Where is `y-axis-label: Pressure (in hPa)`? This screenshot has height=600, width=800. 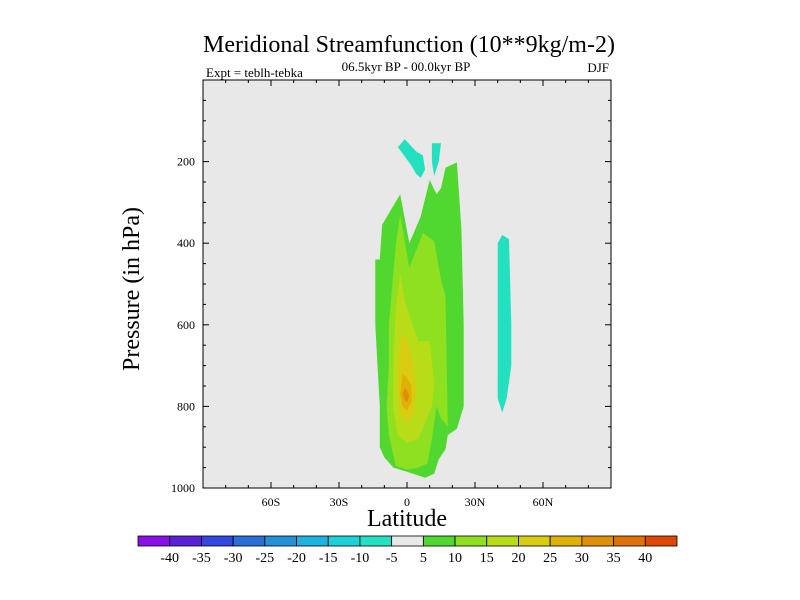 y-axis-label: Pressure (in hPa) is located at coordinates (132, 289).